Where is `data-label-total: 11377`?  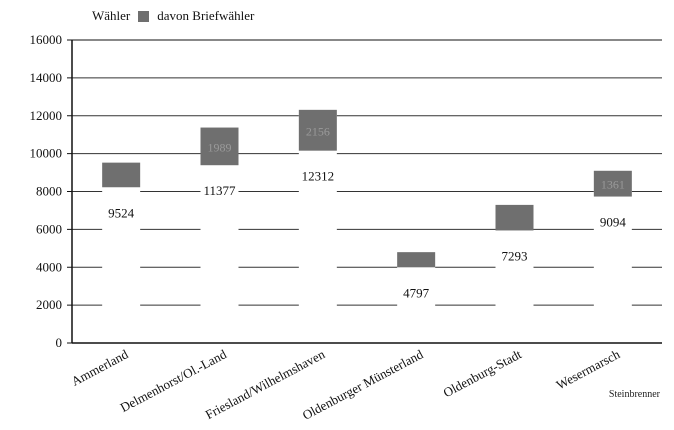 data-label-total: 11377 is located at coordinates (219, 190).